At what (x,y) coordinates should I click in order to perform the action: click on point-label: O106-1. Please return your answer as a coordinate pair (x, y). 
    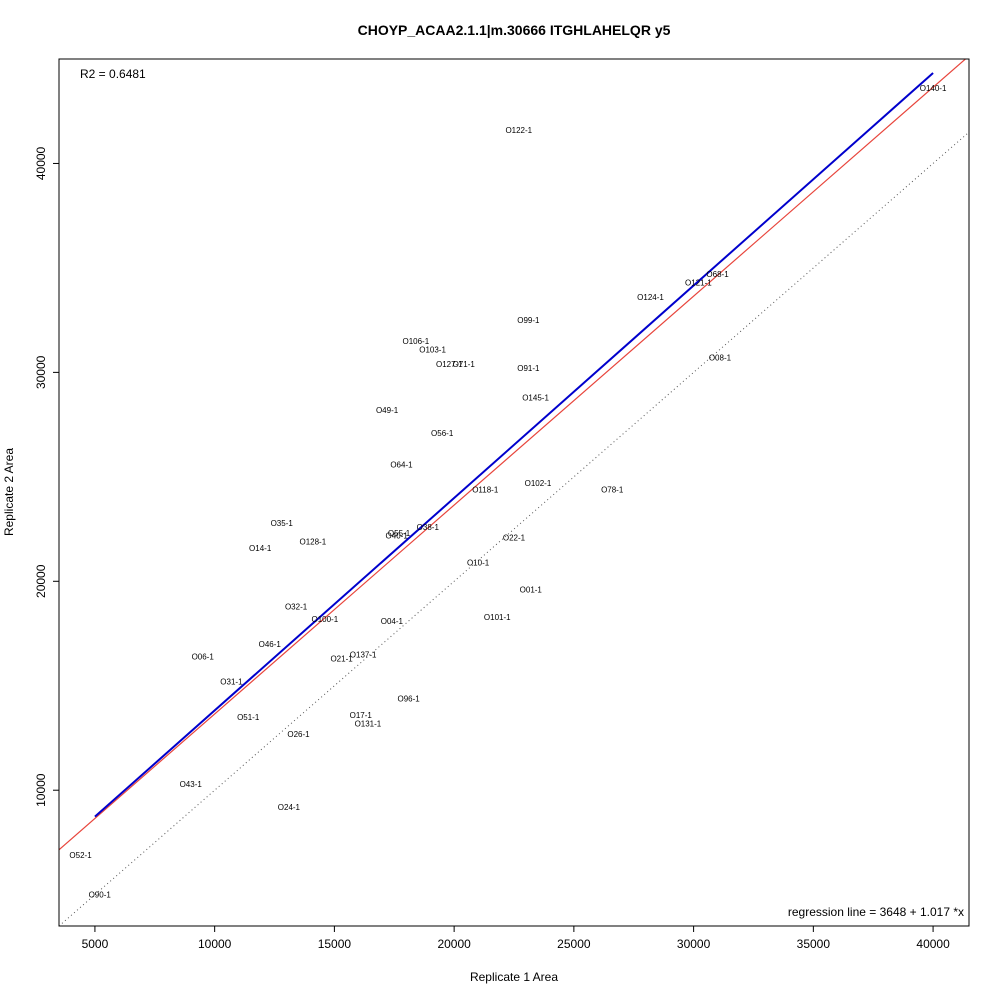
    Looking at the image, I should click on (415, 341).